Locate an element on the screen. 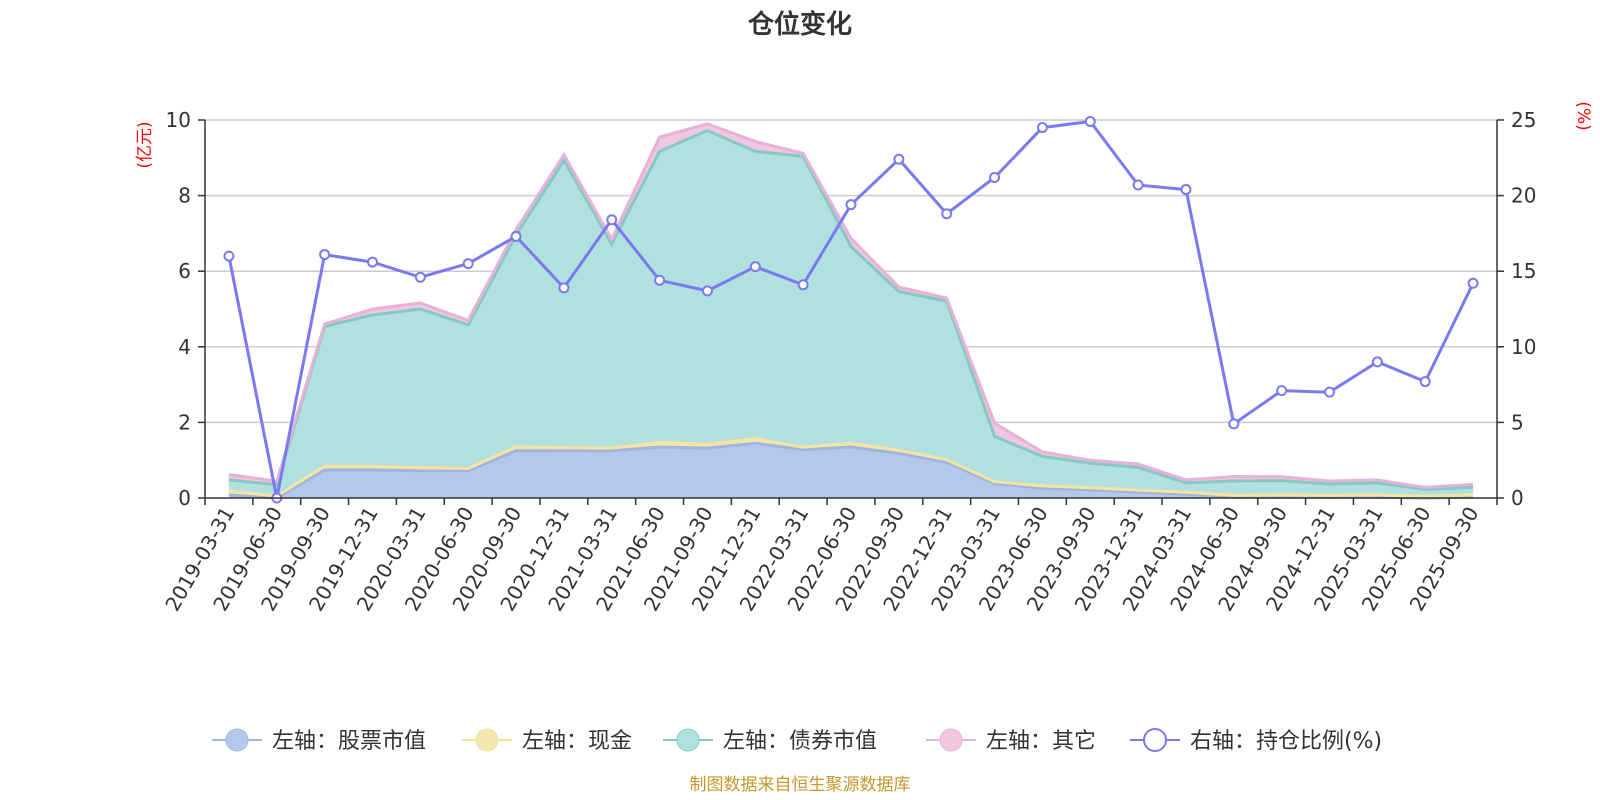 Image resolution: width=1600 pixels, height=800 pixels. left-tick-label: 8 is located at coordinates (184, 196).